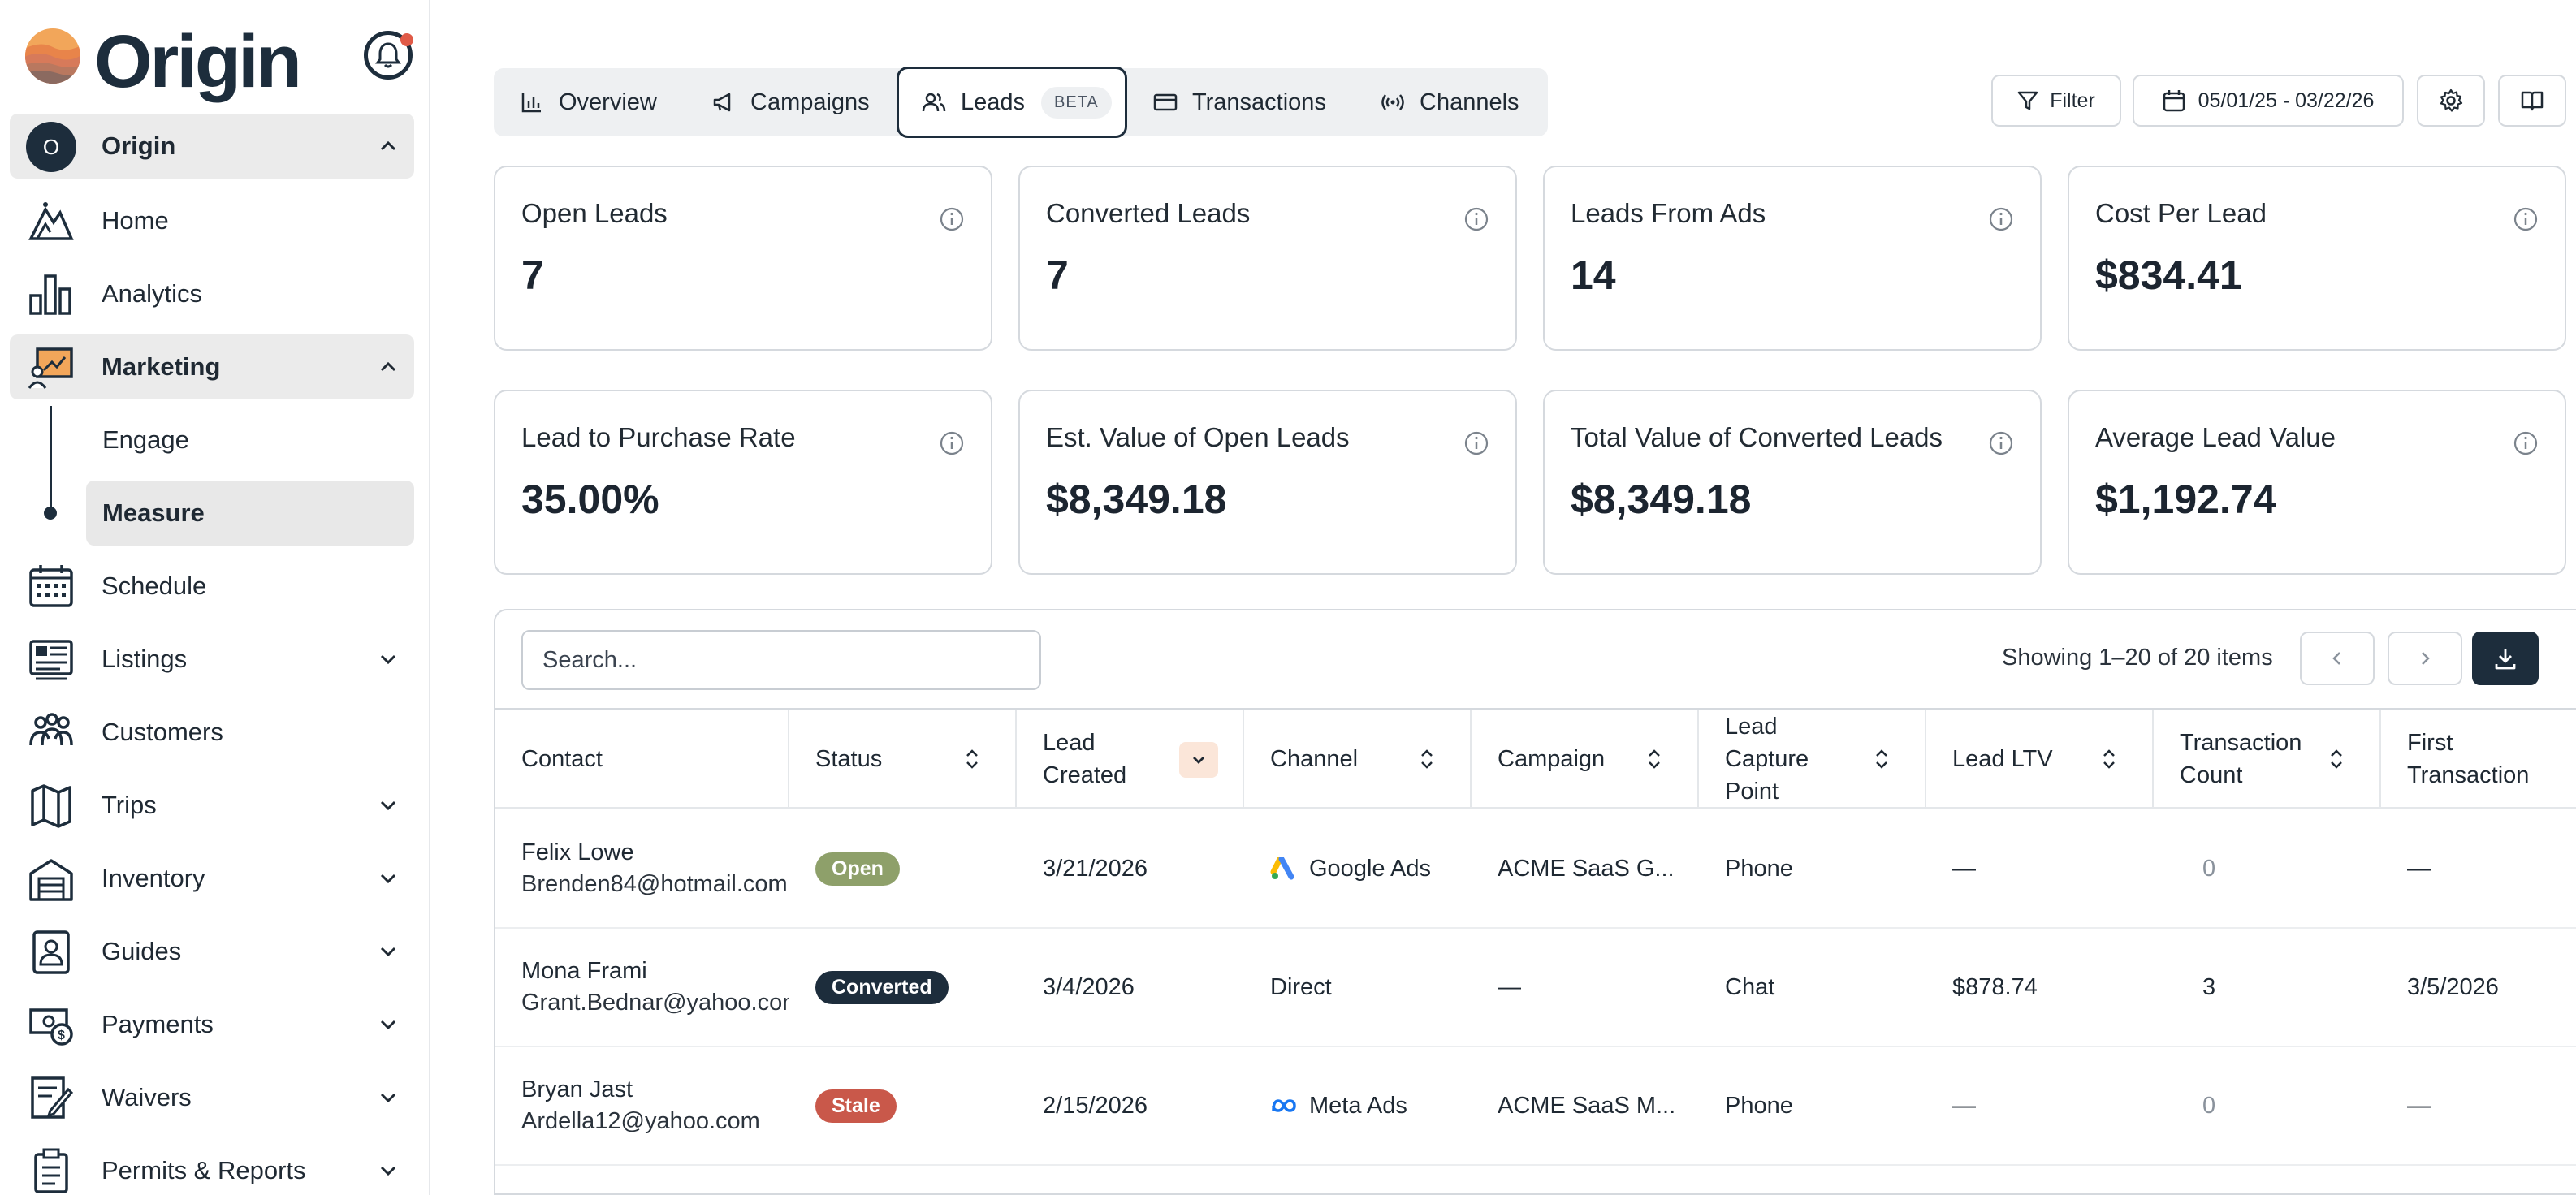  What do you see at coordinates (642, 1105) in the screenshot?
I see `contact-cell: Bryan Jast Ardella12@yahoo.com` at bounding box center [642, 1105].